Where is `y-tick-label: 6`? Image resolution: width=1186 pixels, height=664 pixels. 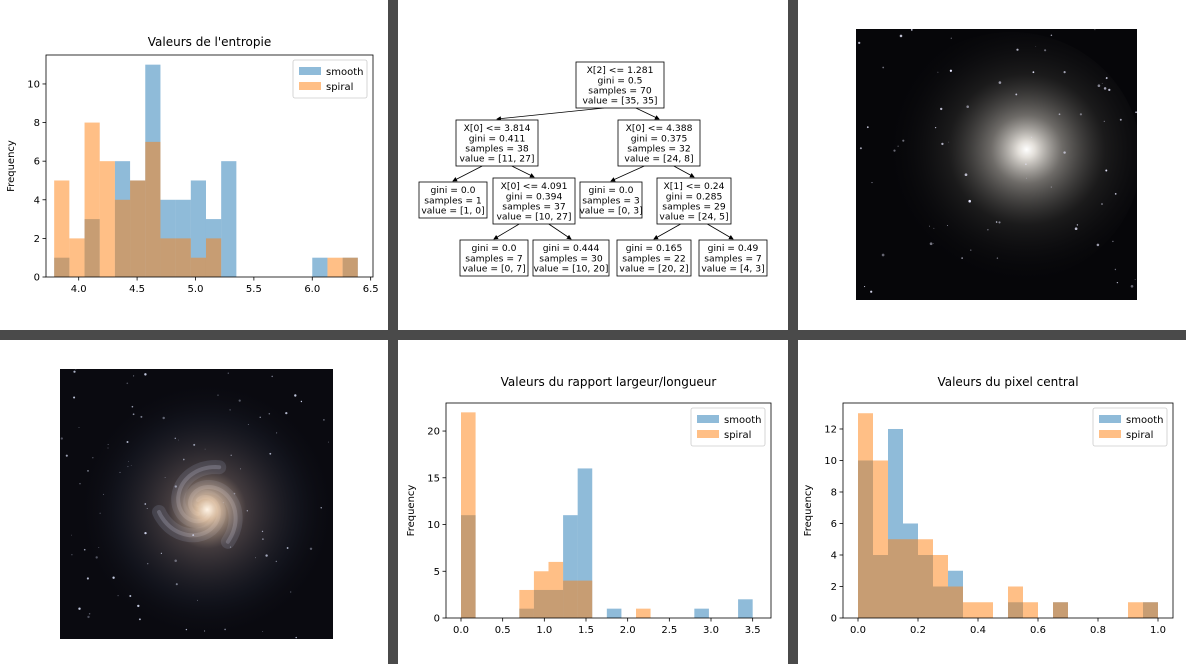 y-tick-label: 6 is located at coordinates (37, 162).